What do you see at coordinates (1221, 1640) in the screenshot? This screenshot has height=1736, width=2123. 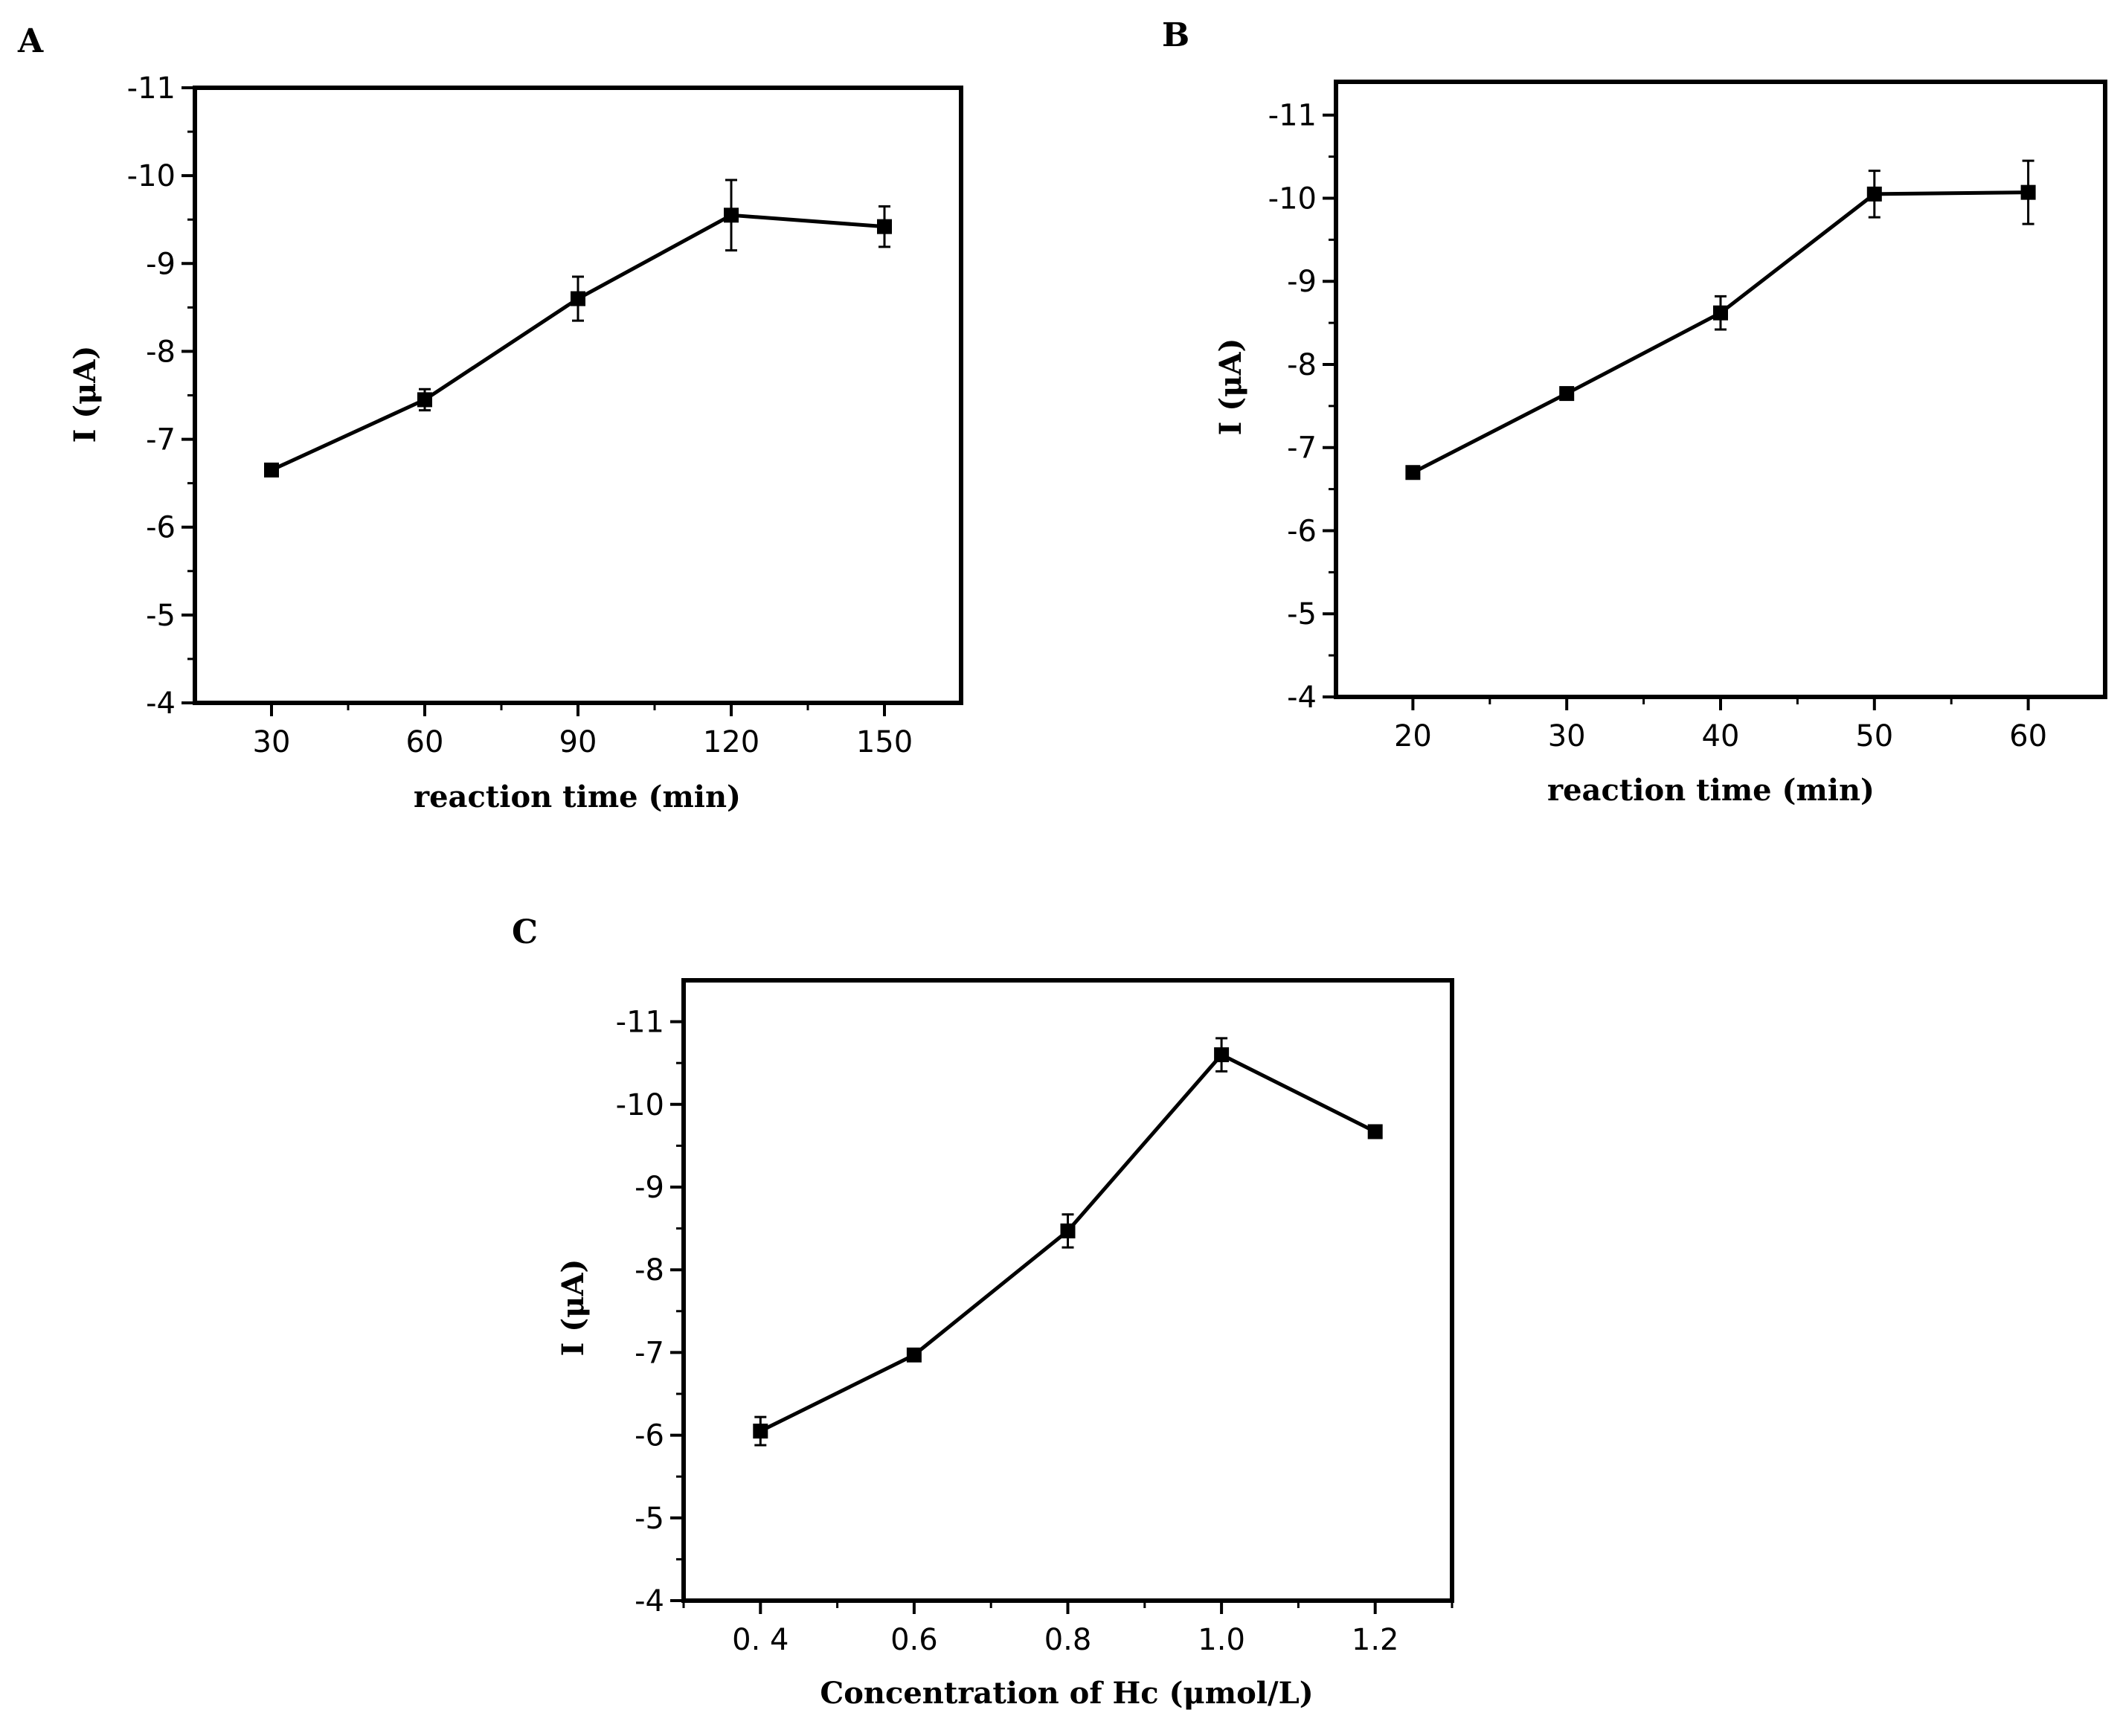 I see `chart-c-xtick-label: 1.0` at bounding box center [1221, 1640].